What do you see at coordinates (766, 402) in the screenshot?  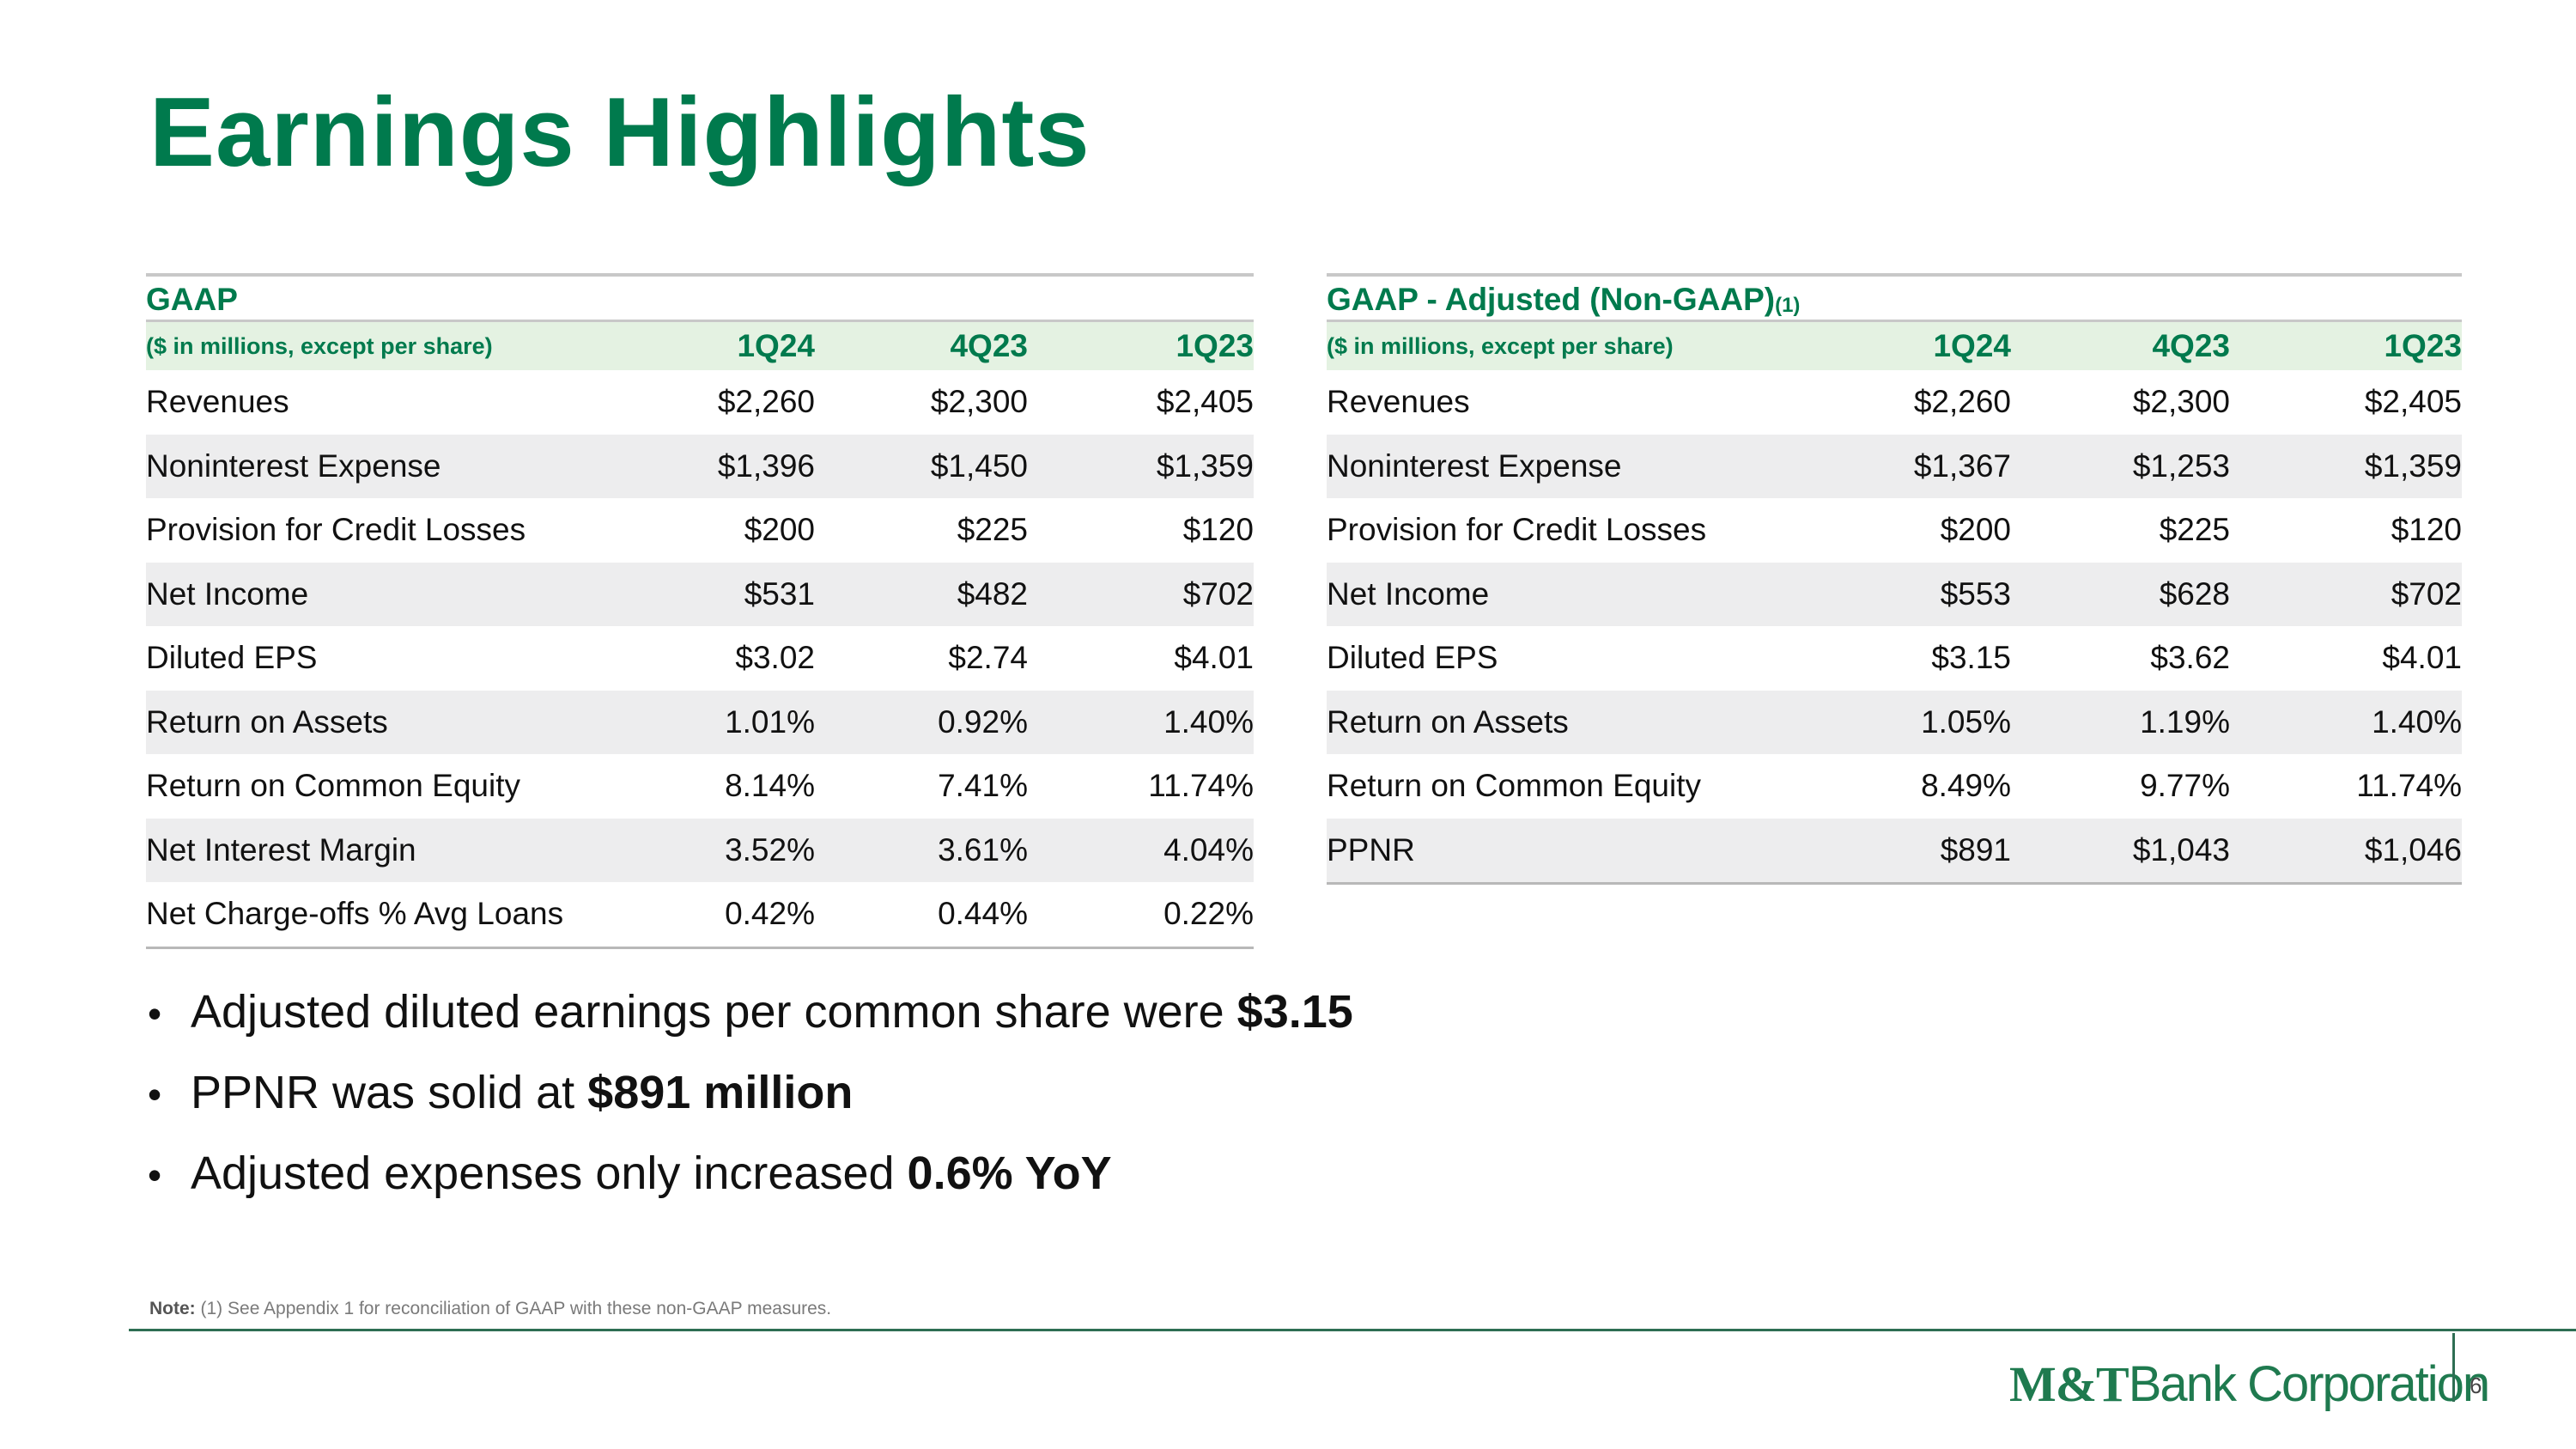 I see `cell-1q24: $2,260` at bounding box center [766, 402].